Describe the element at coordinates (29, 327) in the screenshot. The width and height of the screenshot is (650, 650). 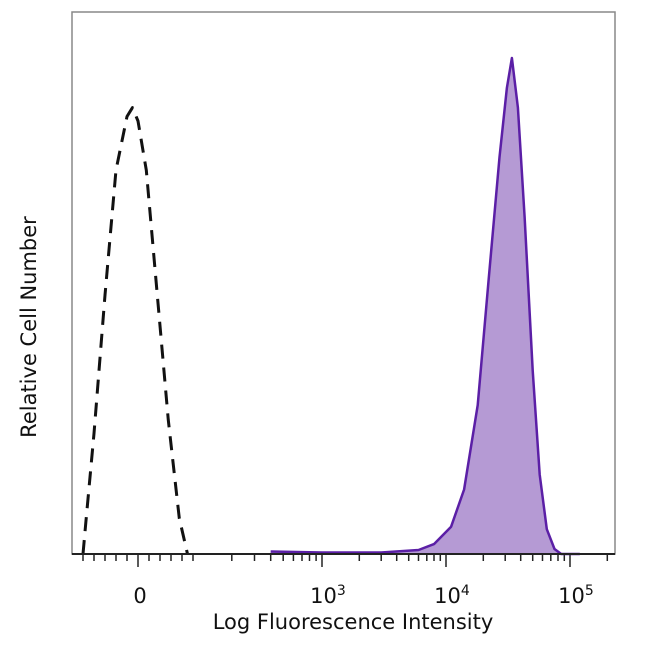
I see `y-axis-title: Relative Cell Number` at that location.